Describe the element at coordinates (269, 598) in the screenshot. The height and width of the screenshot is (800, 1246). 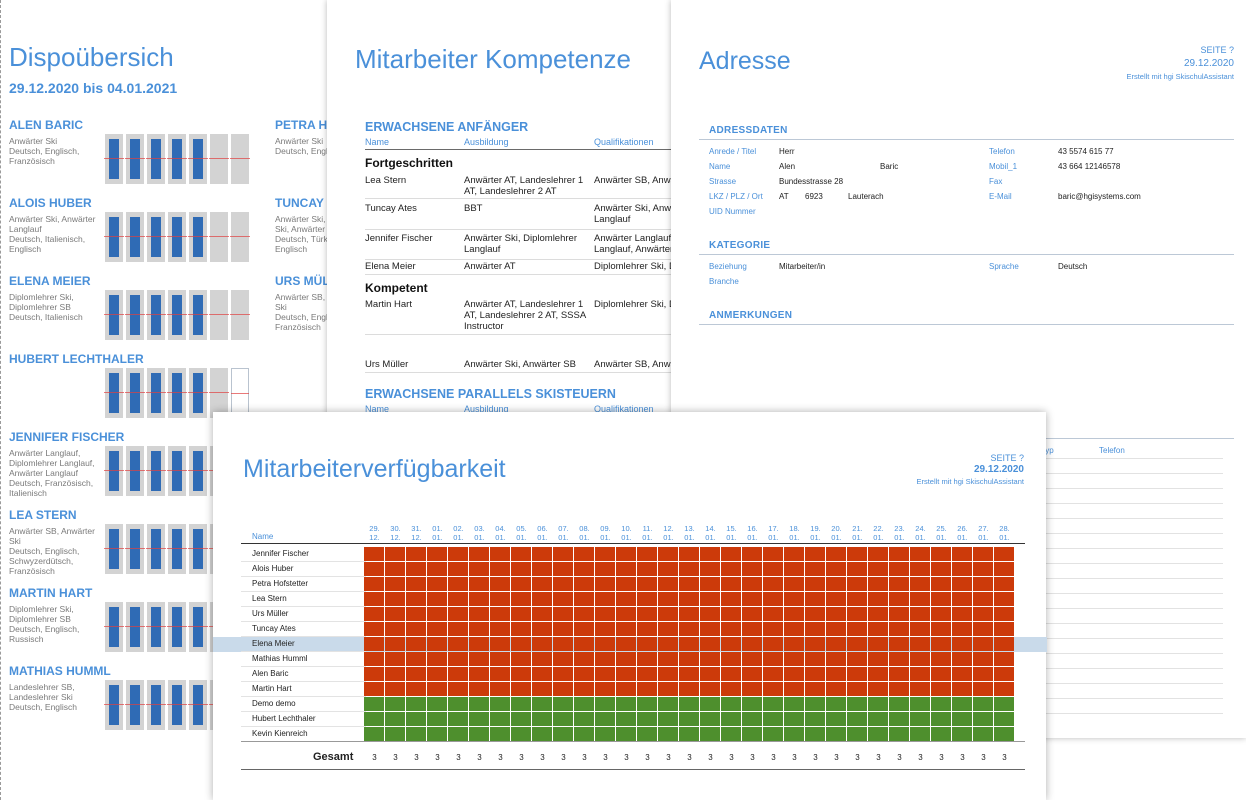
I see `employee-name: Lea Stern` at that location.